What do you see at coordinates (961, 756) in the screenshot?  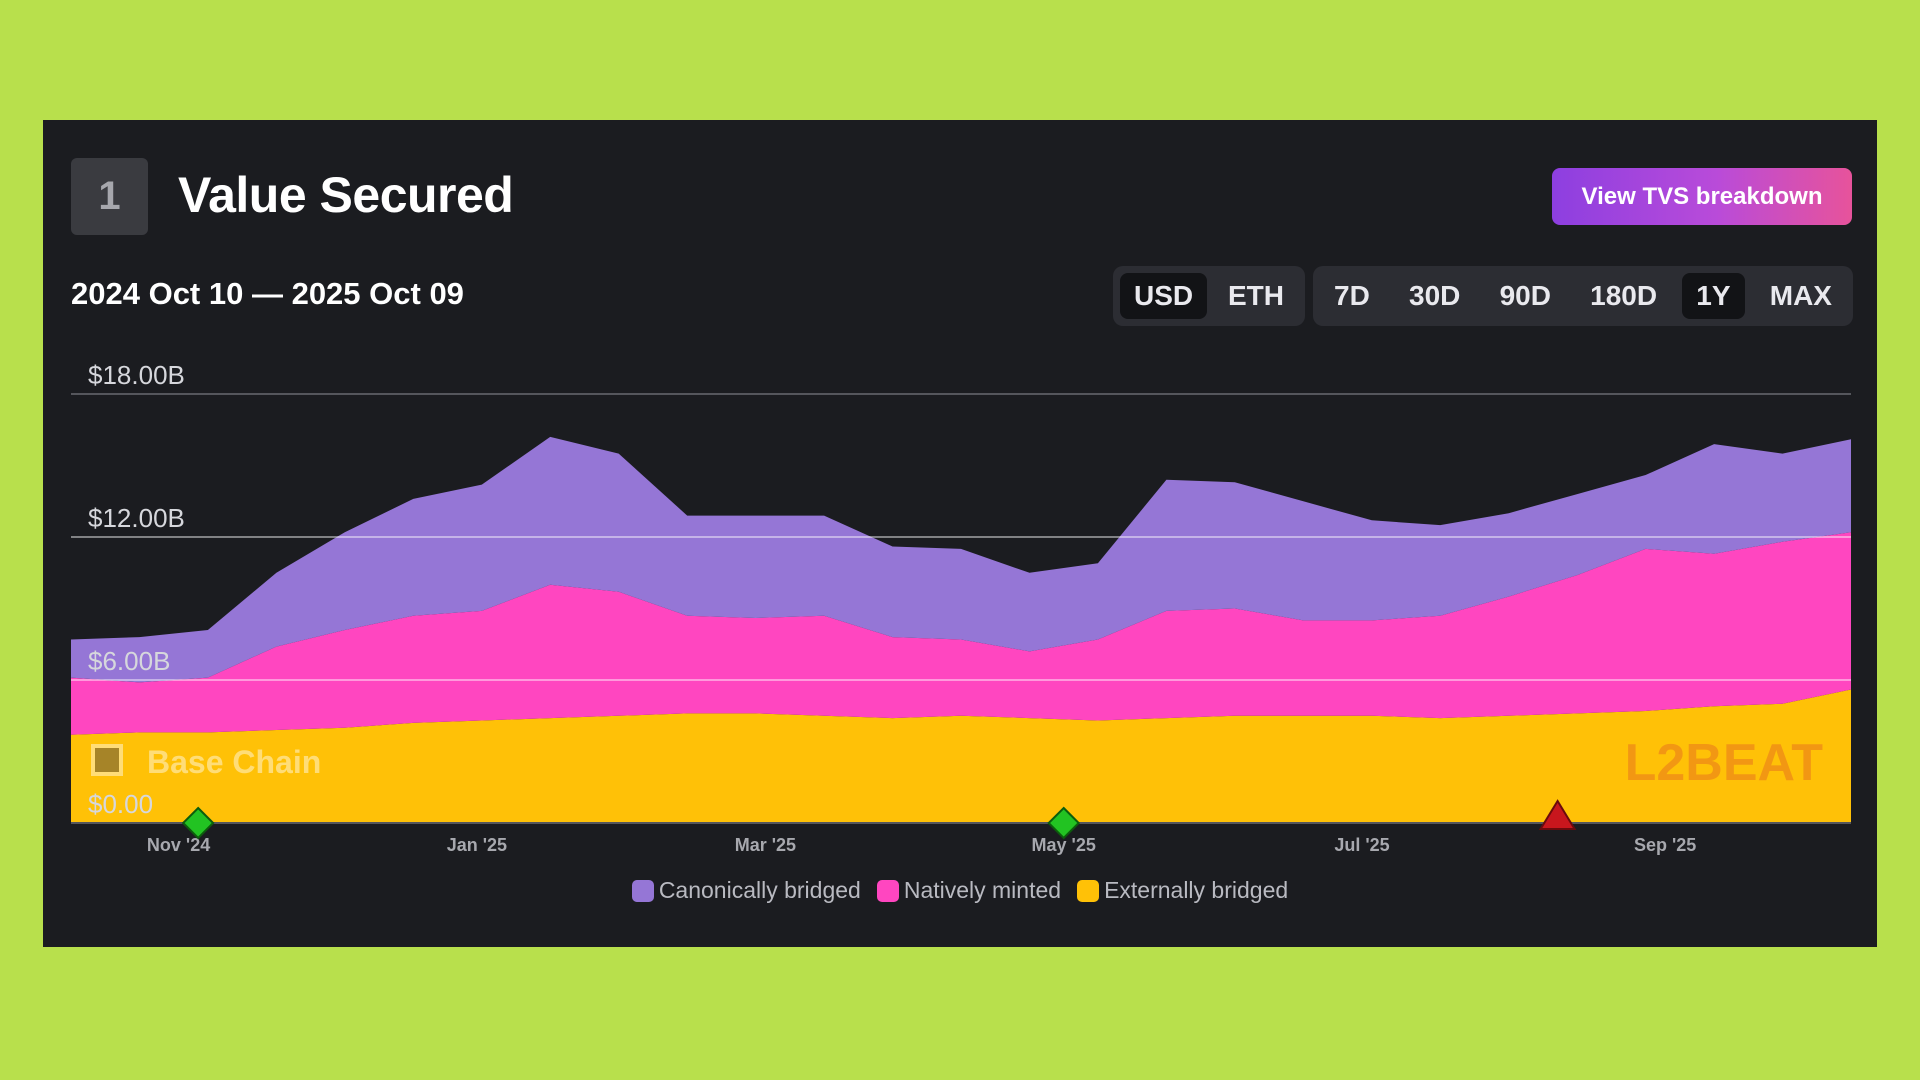 I see `area-externally-bridged` at bounding box center [961, 756].